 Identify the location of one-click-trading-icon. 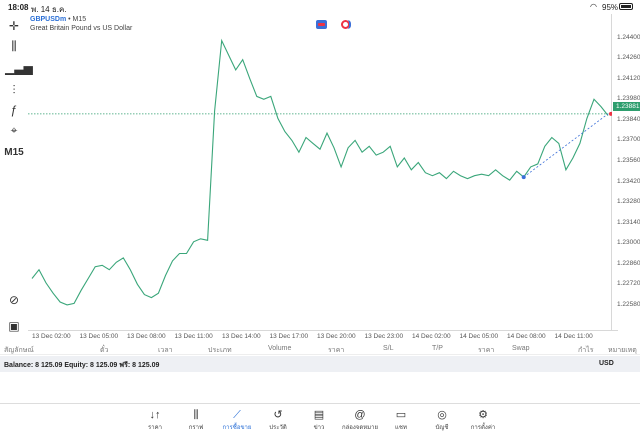
(321, 24).